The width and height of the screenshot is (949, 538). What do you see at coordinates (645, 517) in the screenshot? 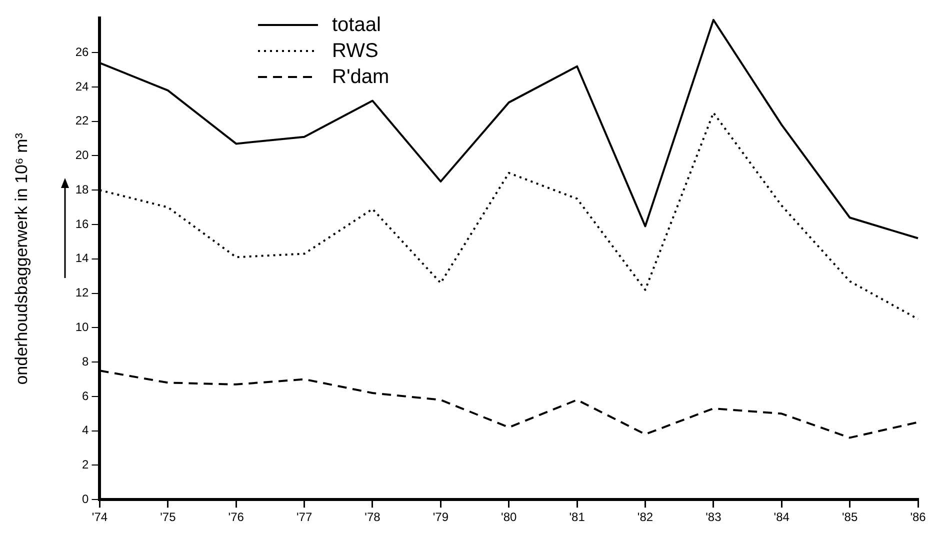
I see `x-tick-label: '82` at bounding box center [645, 517].